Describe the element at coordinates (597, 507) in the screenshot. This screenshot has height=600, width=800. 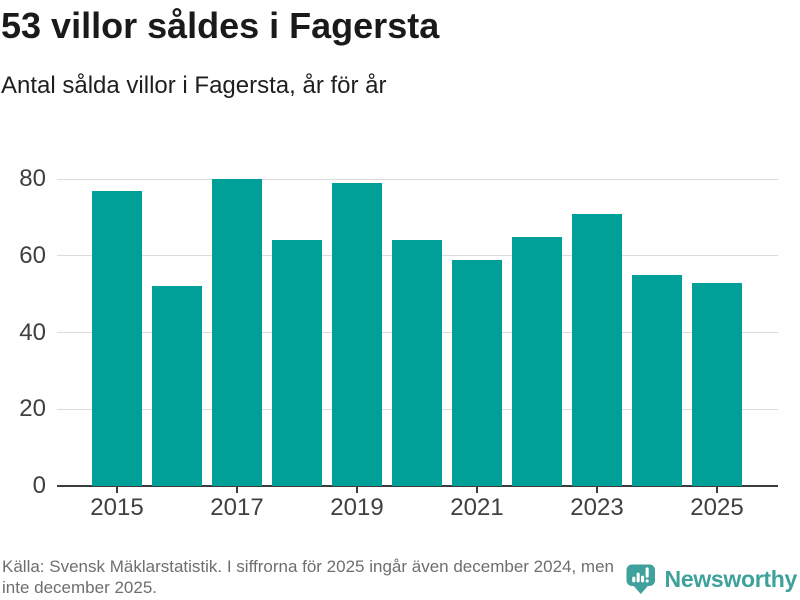
I see `x-tick-label-2023: 2023` at that location.